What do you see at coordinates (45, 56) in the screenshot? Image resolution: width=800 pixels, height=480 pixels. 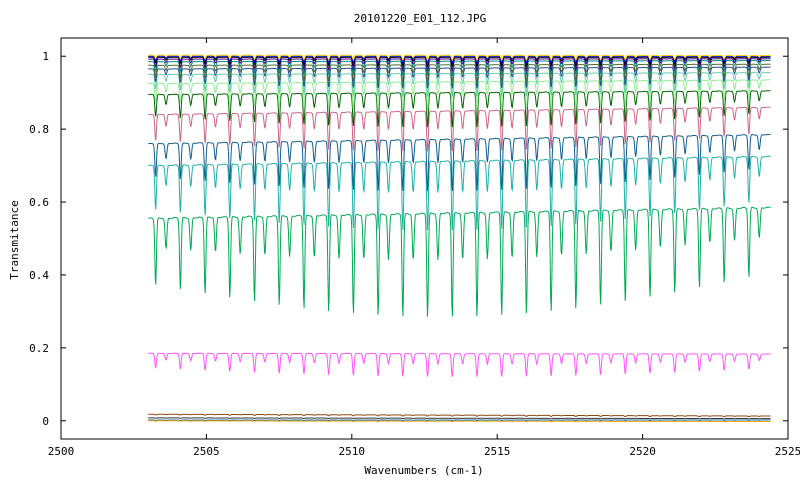 I see `y-tick-label: 1` at bounding box center [45, 56].